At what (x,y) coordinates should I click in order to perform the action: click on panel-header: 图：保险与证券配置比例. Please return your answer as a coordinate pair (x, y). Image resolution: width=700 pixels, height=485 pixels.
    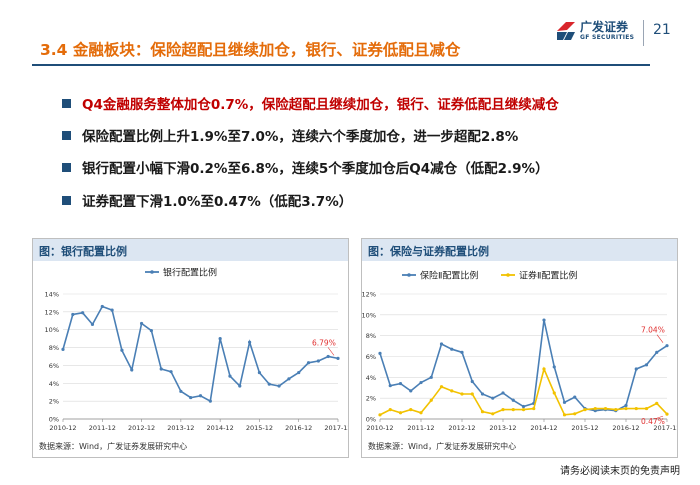
    Looking at the image, I should click on (519, 250).